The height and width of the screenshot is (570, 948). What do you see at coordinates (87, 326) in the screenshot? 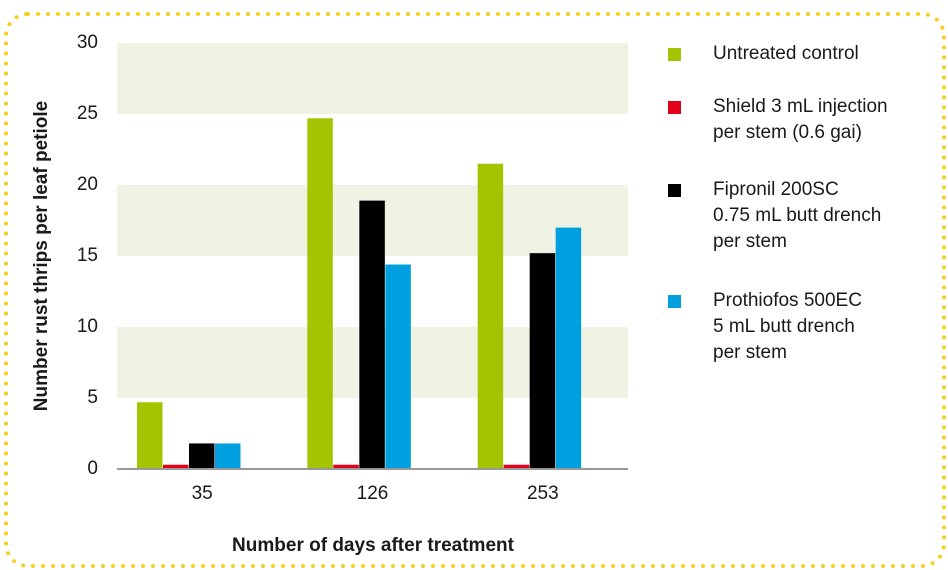
I see `y-tick-label: 10` at bounding box center [87, 326].